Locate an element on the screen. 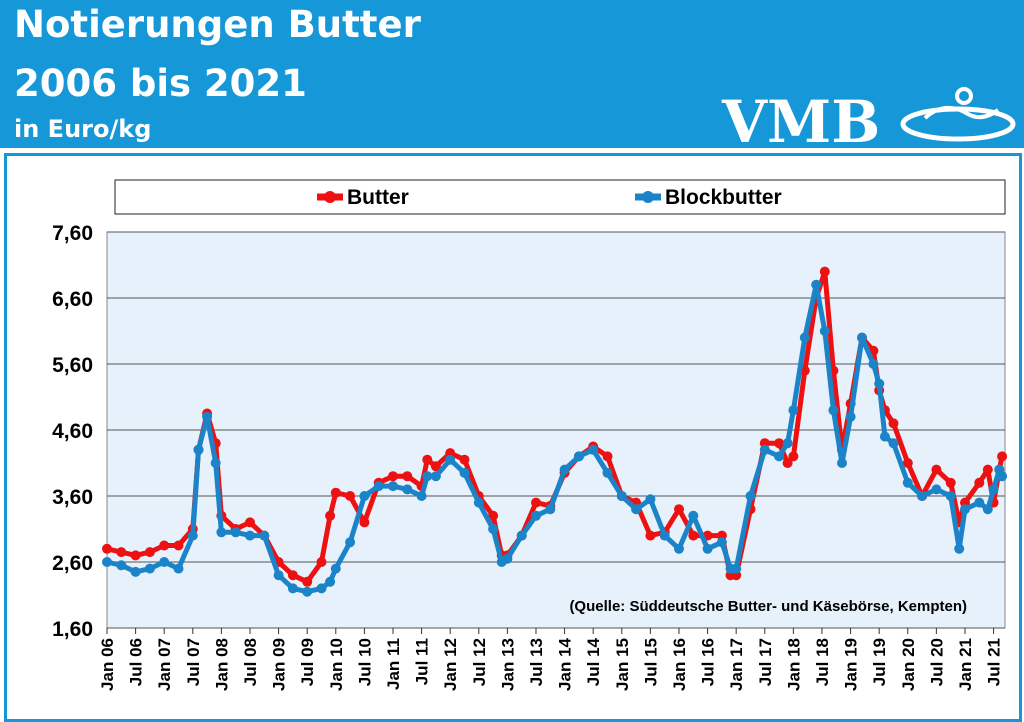 Image resolution: width=1024 pixels, height=722 pixels. x-tick-label: Jul 08 is located at coordinates (250, 662).